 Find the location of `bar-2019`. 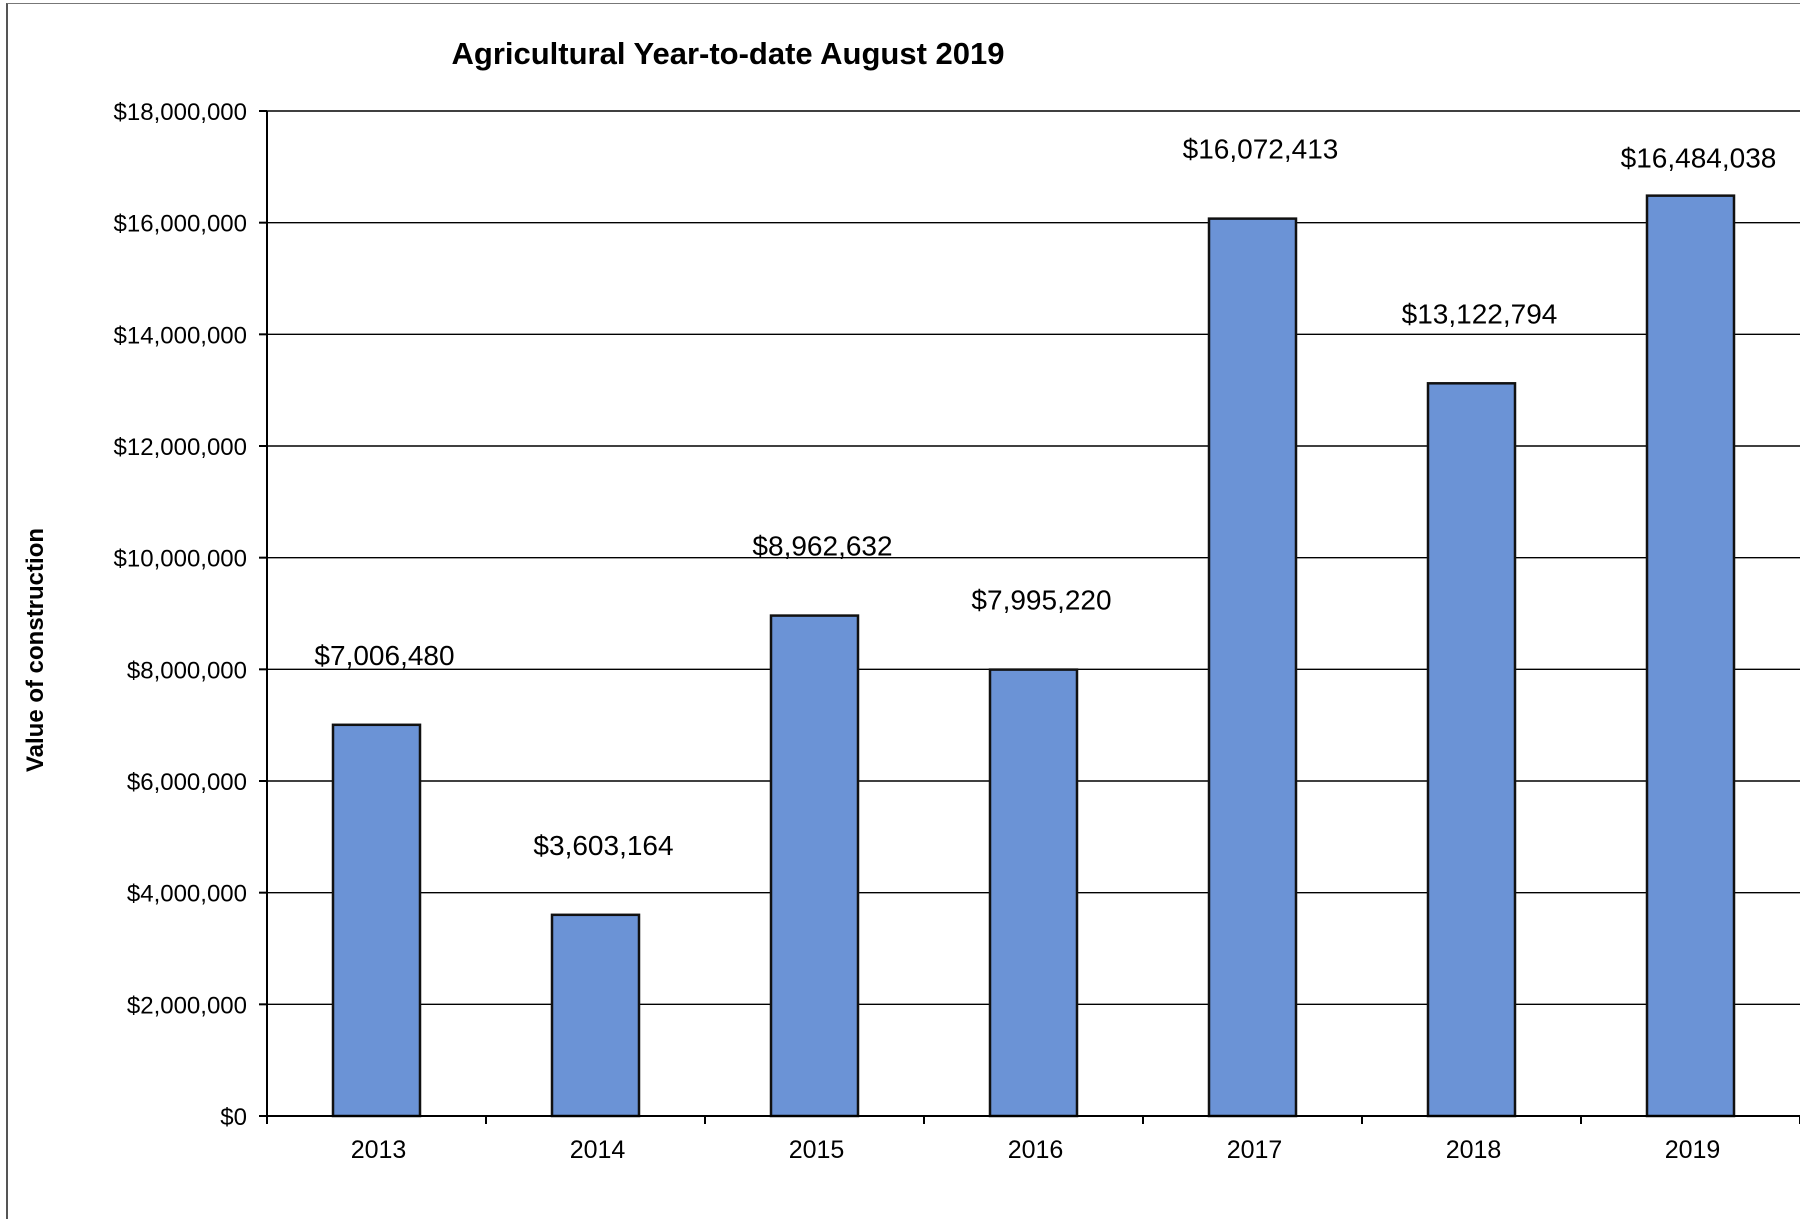

bar-2019 is located at coordinates (1690, 656).